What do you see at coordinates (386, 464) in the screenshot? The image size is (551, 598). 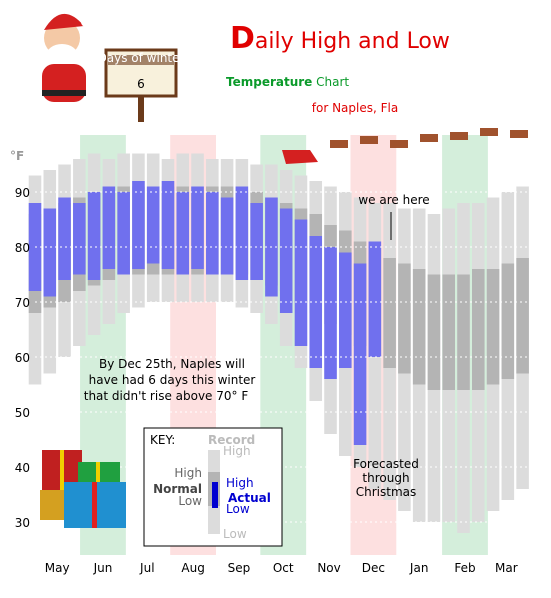 I see `annotation: Forecasted` at bounding box center [386, 464].